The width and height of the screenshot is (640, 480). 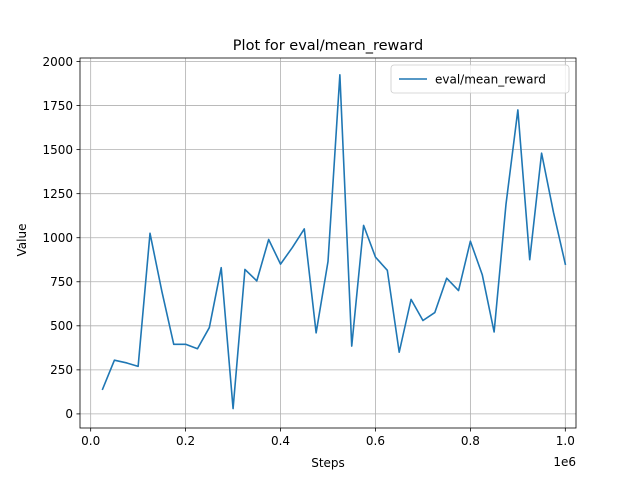 I want to click on y-tick-label: 1750, so click(x=57, y=106).